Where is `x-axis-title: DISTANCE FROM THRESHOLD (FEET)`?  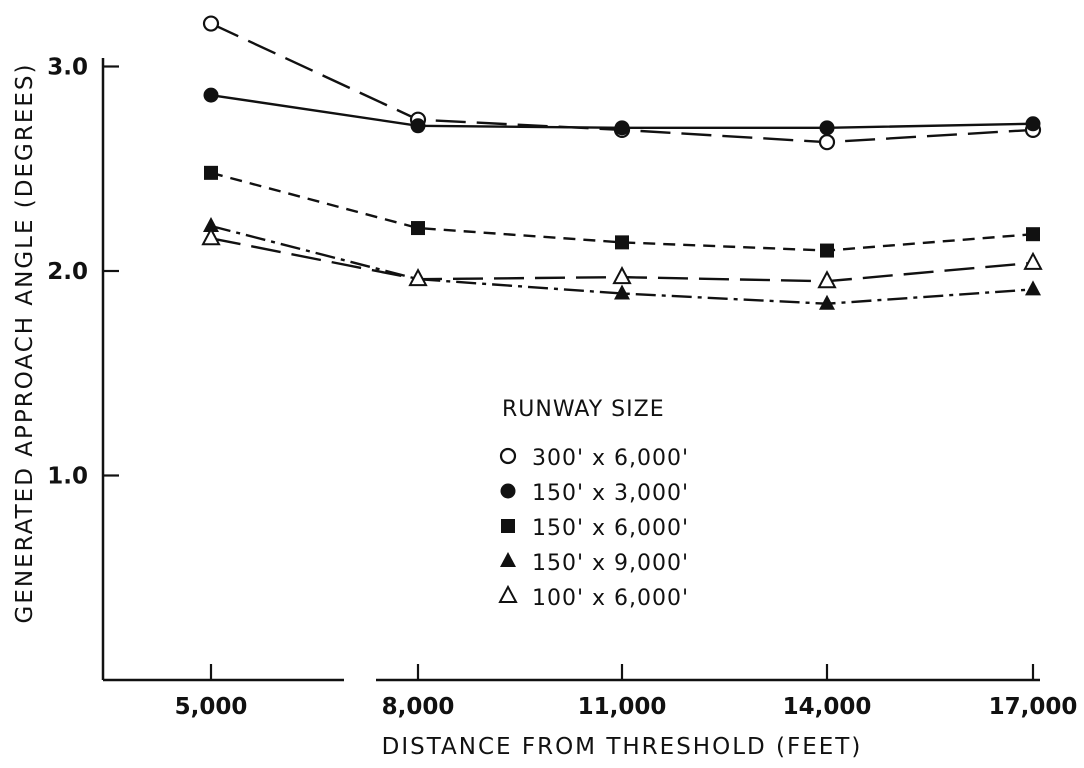 x-axis-title: DISTANCE FROM THRESHOLD (FEET) is located at coordinates (622, 747).